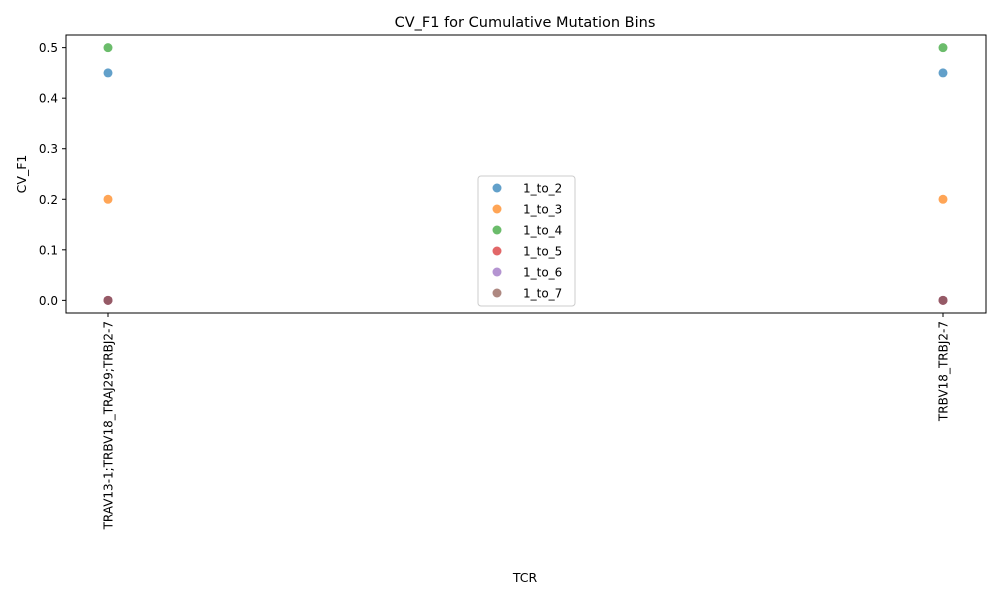 This screenshot has height=600, width=1000. What do you see at coordinates (542, 294) in the screenshot?
I see `legend-label: 1_to_7` at bounding box center [542, 294].